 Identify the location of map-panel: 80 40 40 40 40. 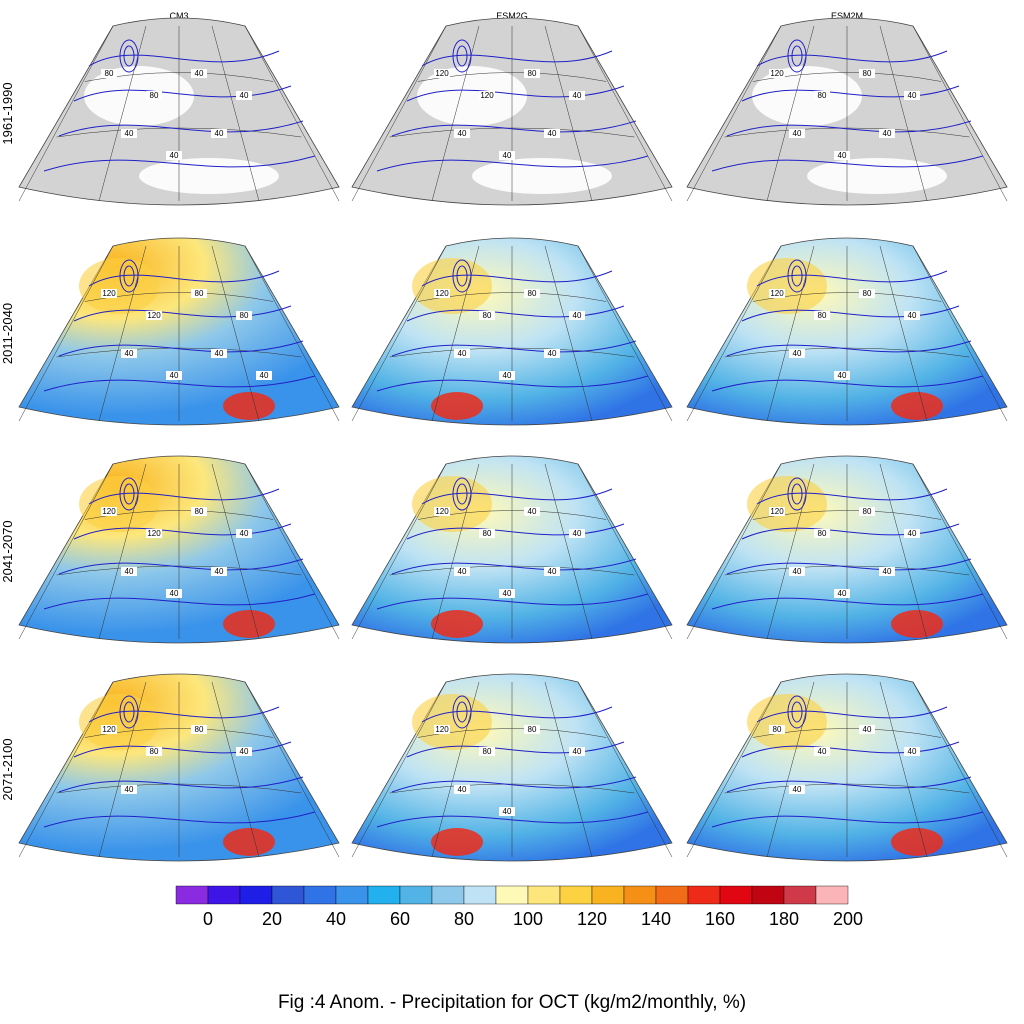
(847, 767).